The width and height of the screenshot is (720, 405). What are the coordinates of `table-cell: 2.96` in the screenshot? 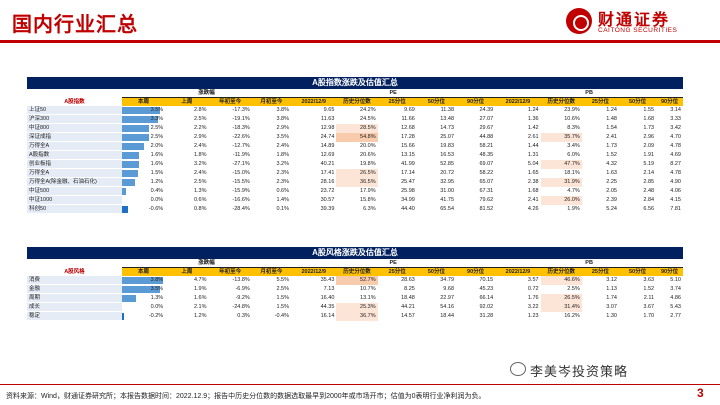 It's located at (649, 137).